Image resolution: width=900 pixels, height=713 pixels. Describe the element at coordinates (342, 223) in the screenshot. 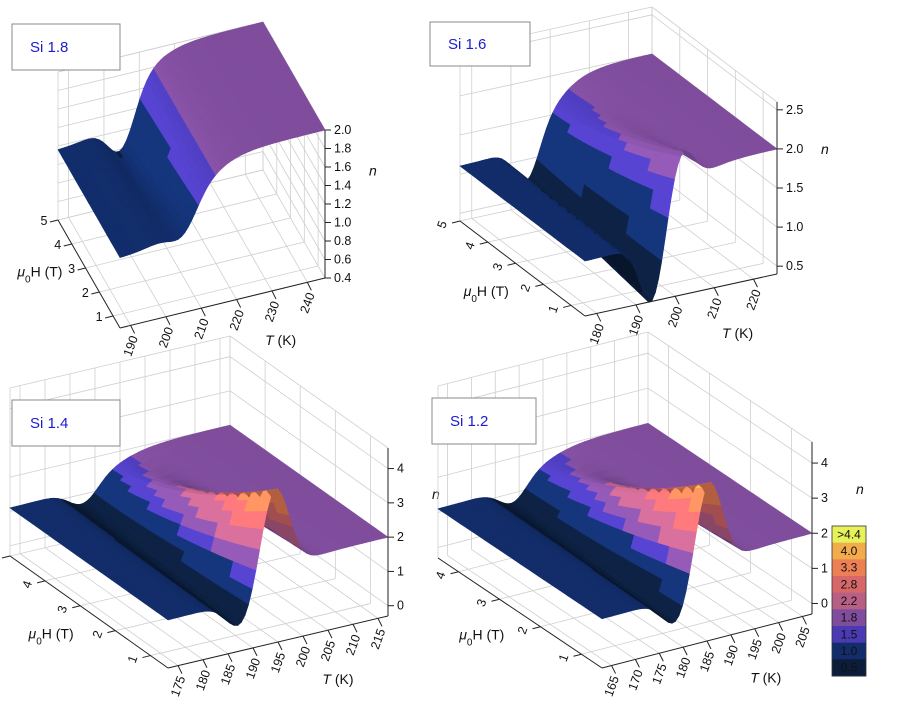

I see `z-tick-label: 1.0` at that location.